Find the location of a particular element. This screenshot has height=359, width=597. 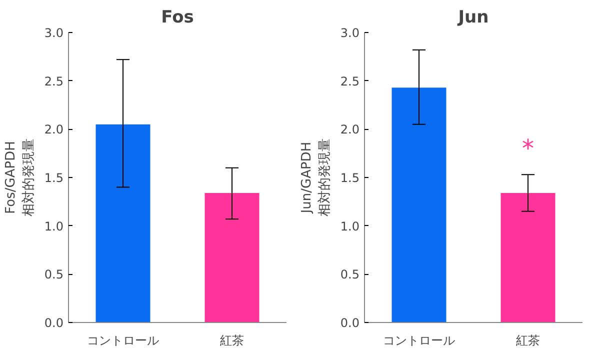

y-axis-title: Fos/GAPDH 相対的発現量 is located at coordinates (19, 177).